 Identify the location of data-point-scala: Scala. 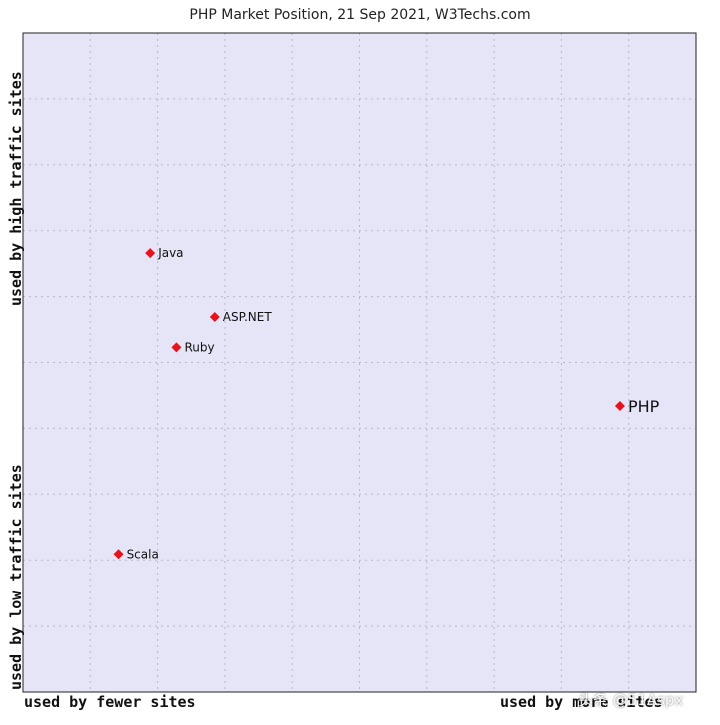
(136, 554).